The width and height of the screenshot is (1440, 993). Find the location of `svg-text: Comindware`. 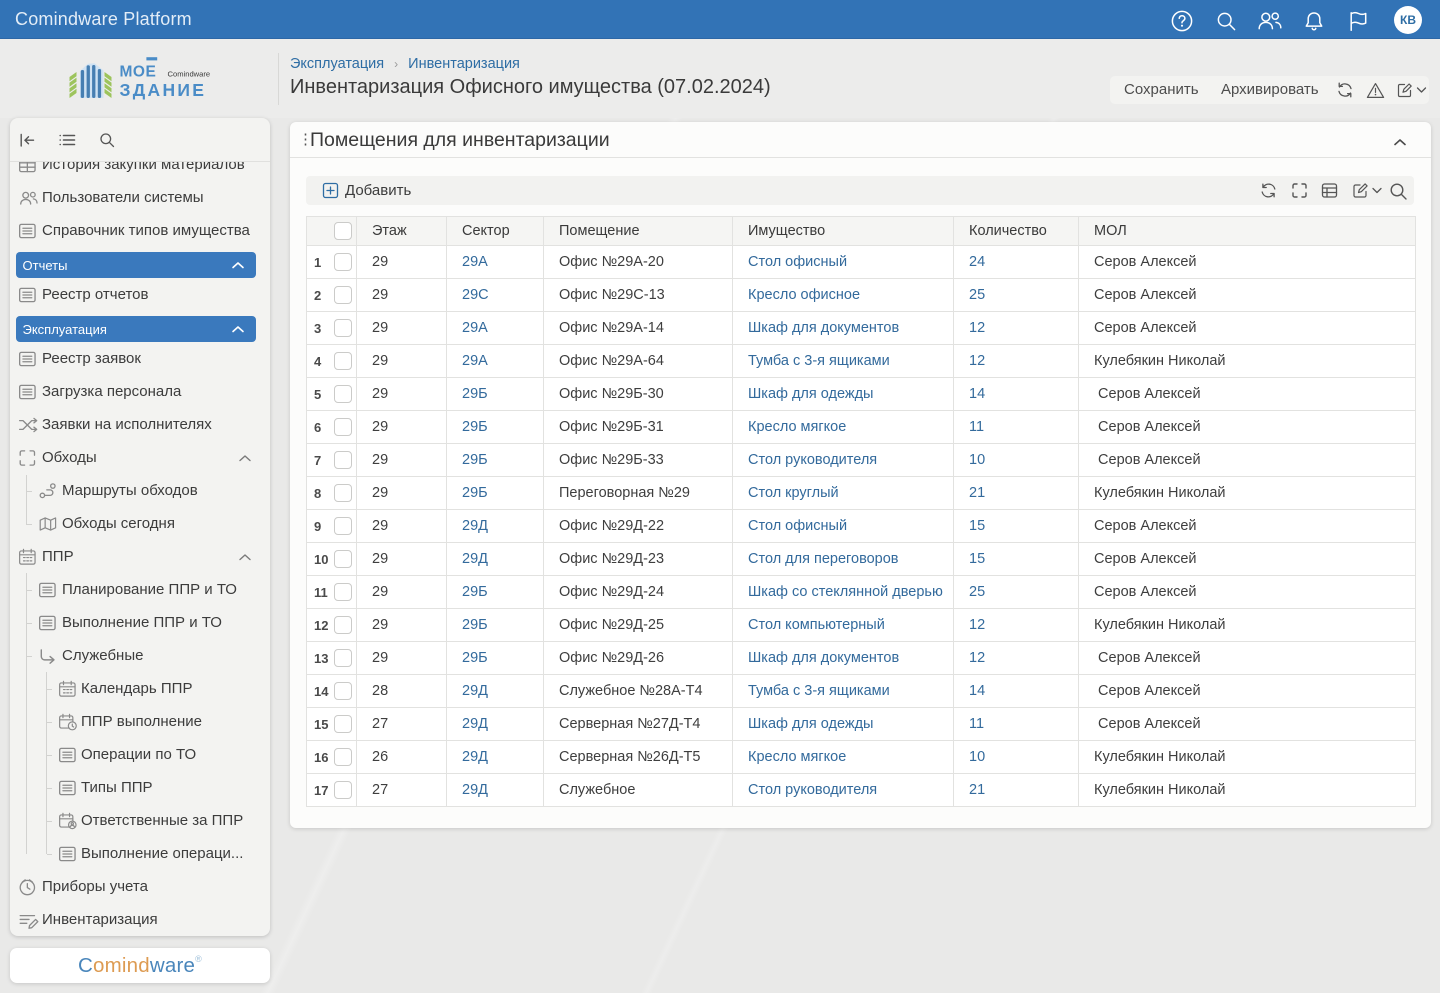

svg-text: Comindware is located at coordinates (189, 74).